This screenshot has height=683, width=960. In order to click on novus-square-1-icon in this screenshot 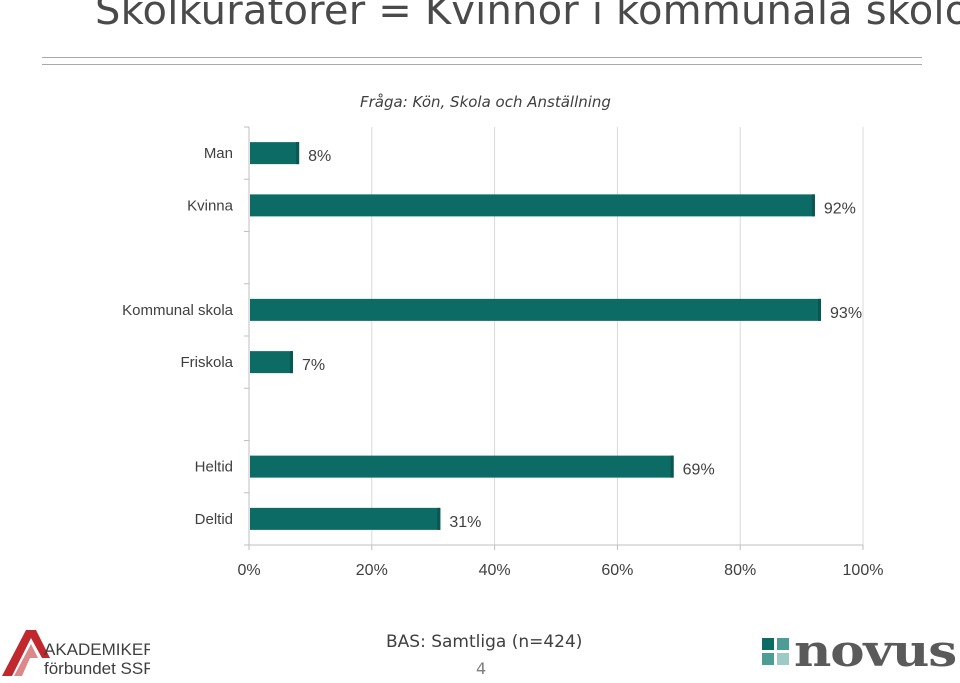, I will do `click(768, 644)`.